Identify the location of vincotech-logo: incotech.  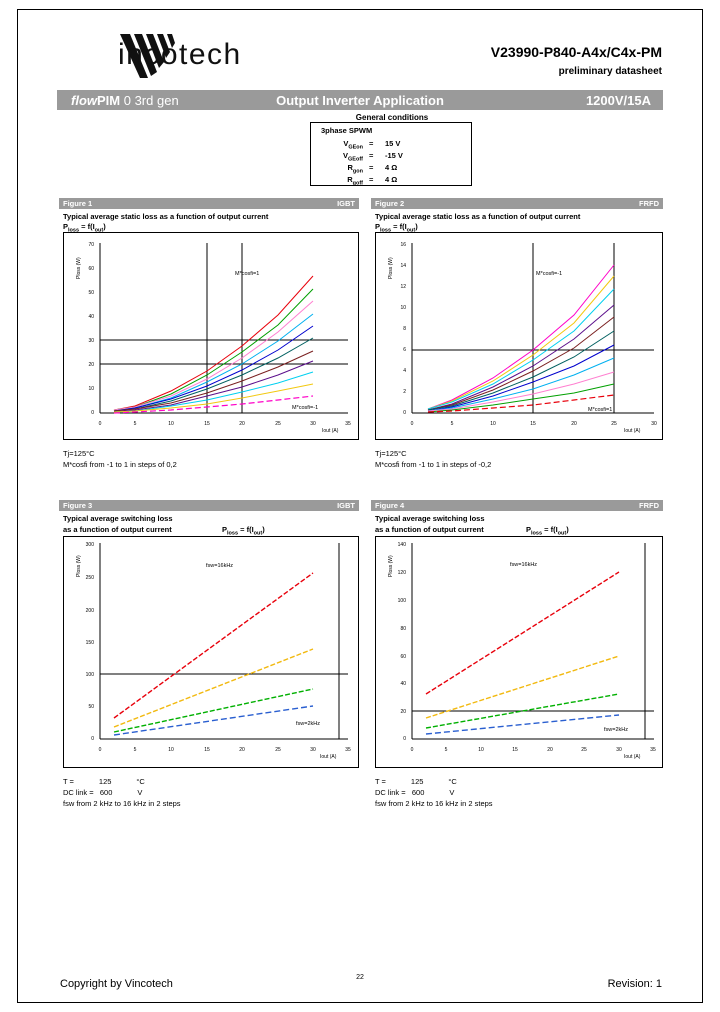
(180, 53).